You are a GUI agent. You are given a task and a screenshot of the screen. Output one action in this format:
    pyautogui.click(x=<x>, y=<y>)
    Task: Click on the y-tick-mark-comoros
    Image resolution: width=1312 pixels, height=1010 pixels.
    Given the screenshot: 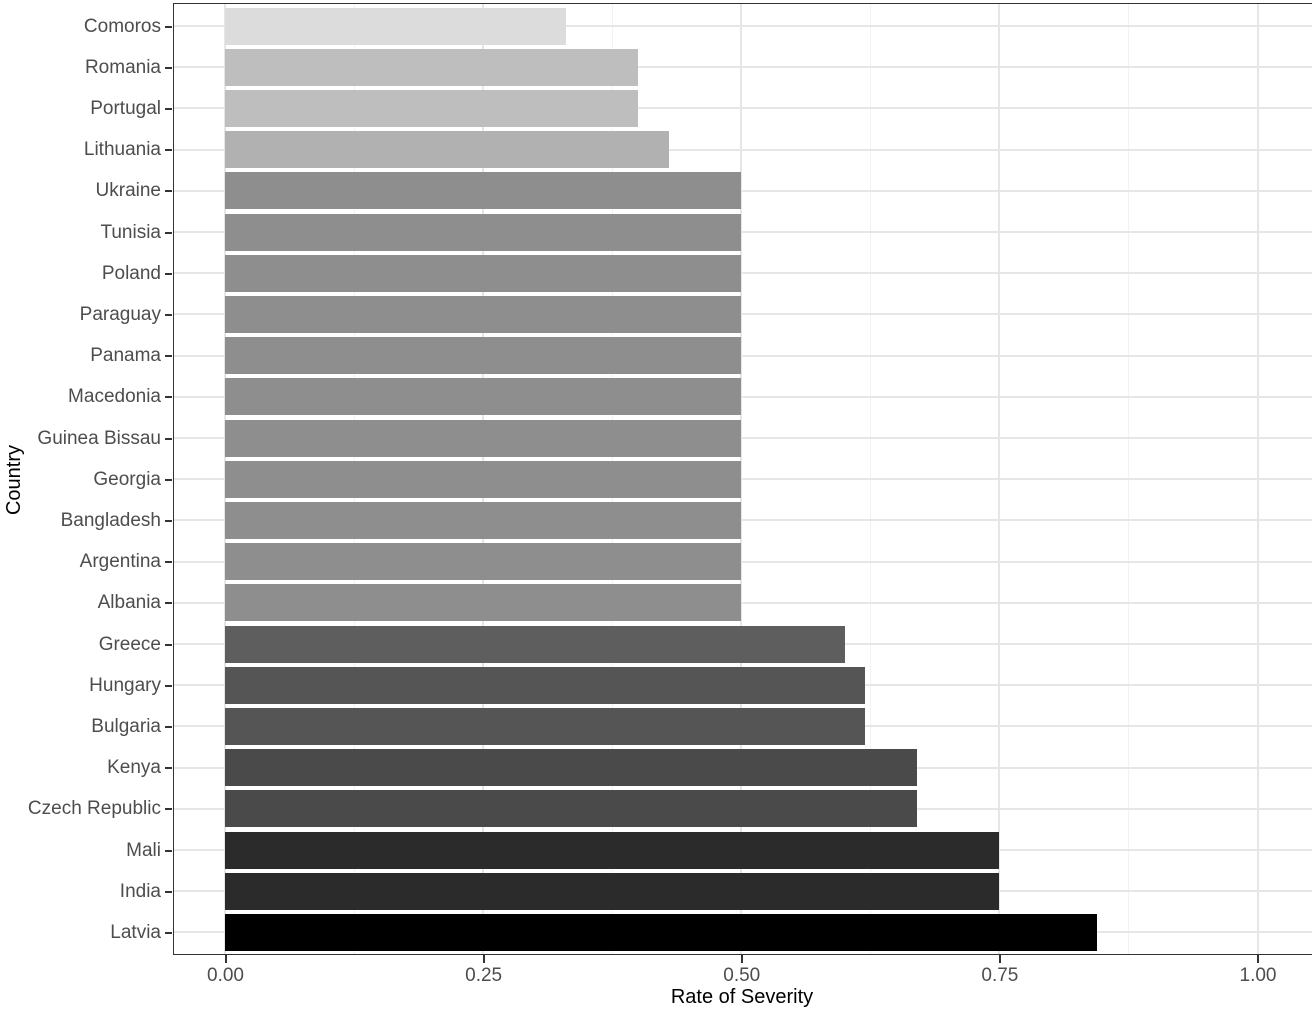 What is the action you would take?
    pyautogui.click(x=168, y=26)
    